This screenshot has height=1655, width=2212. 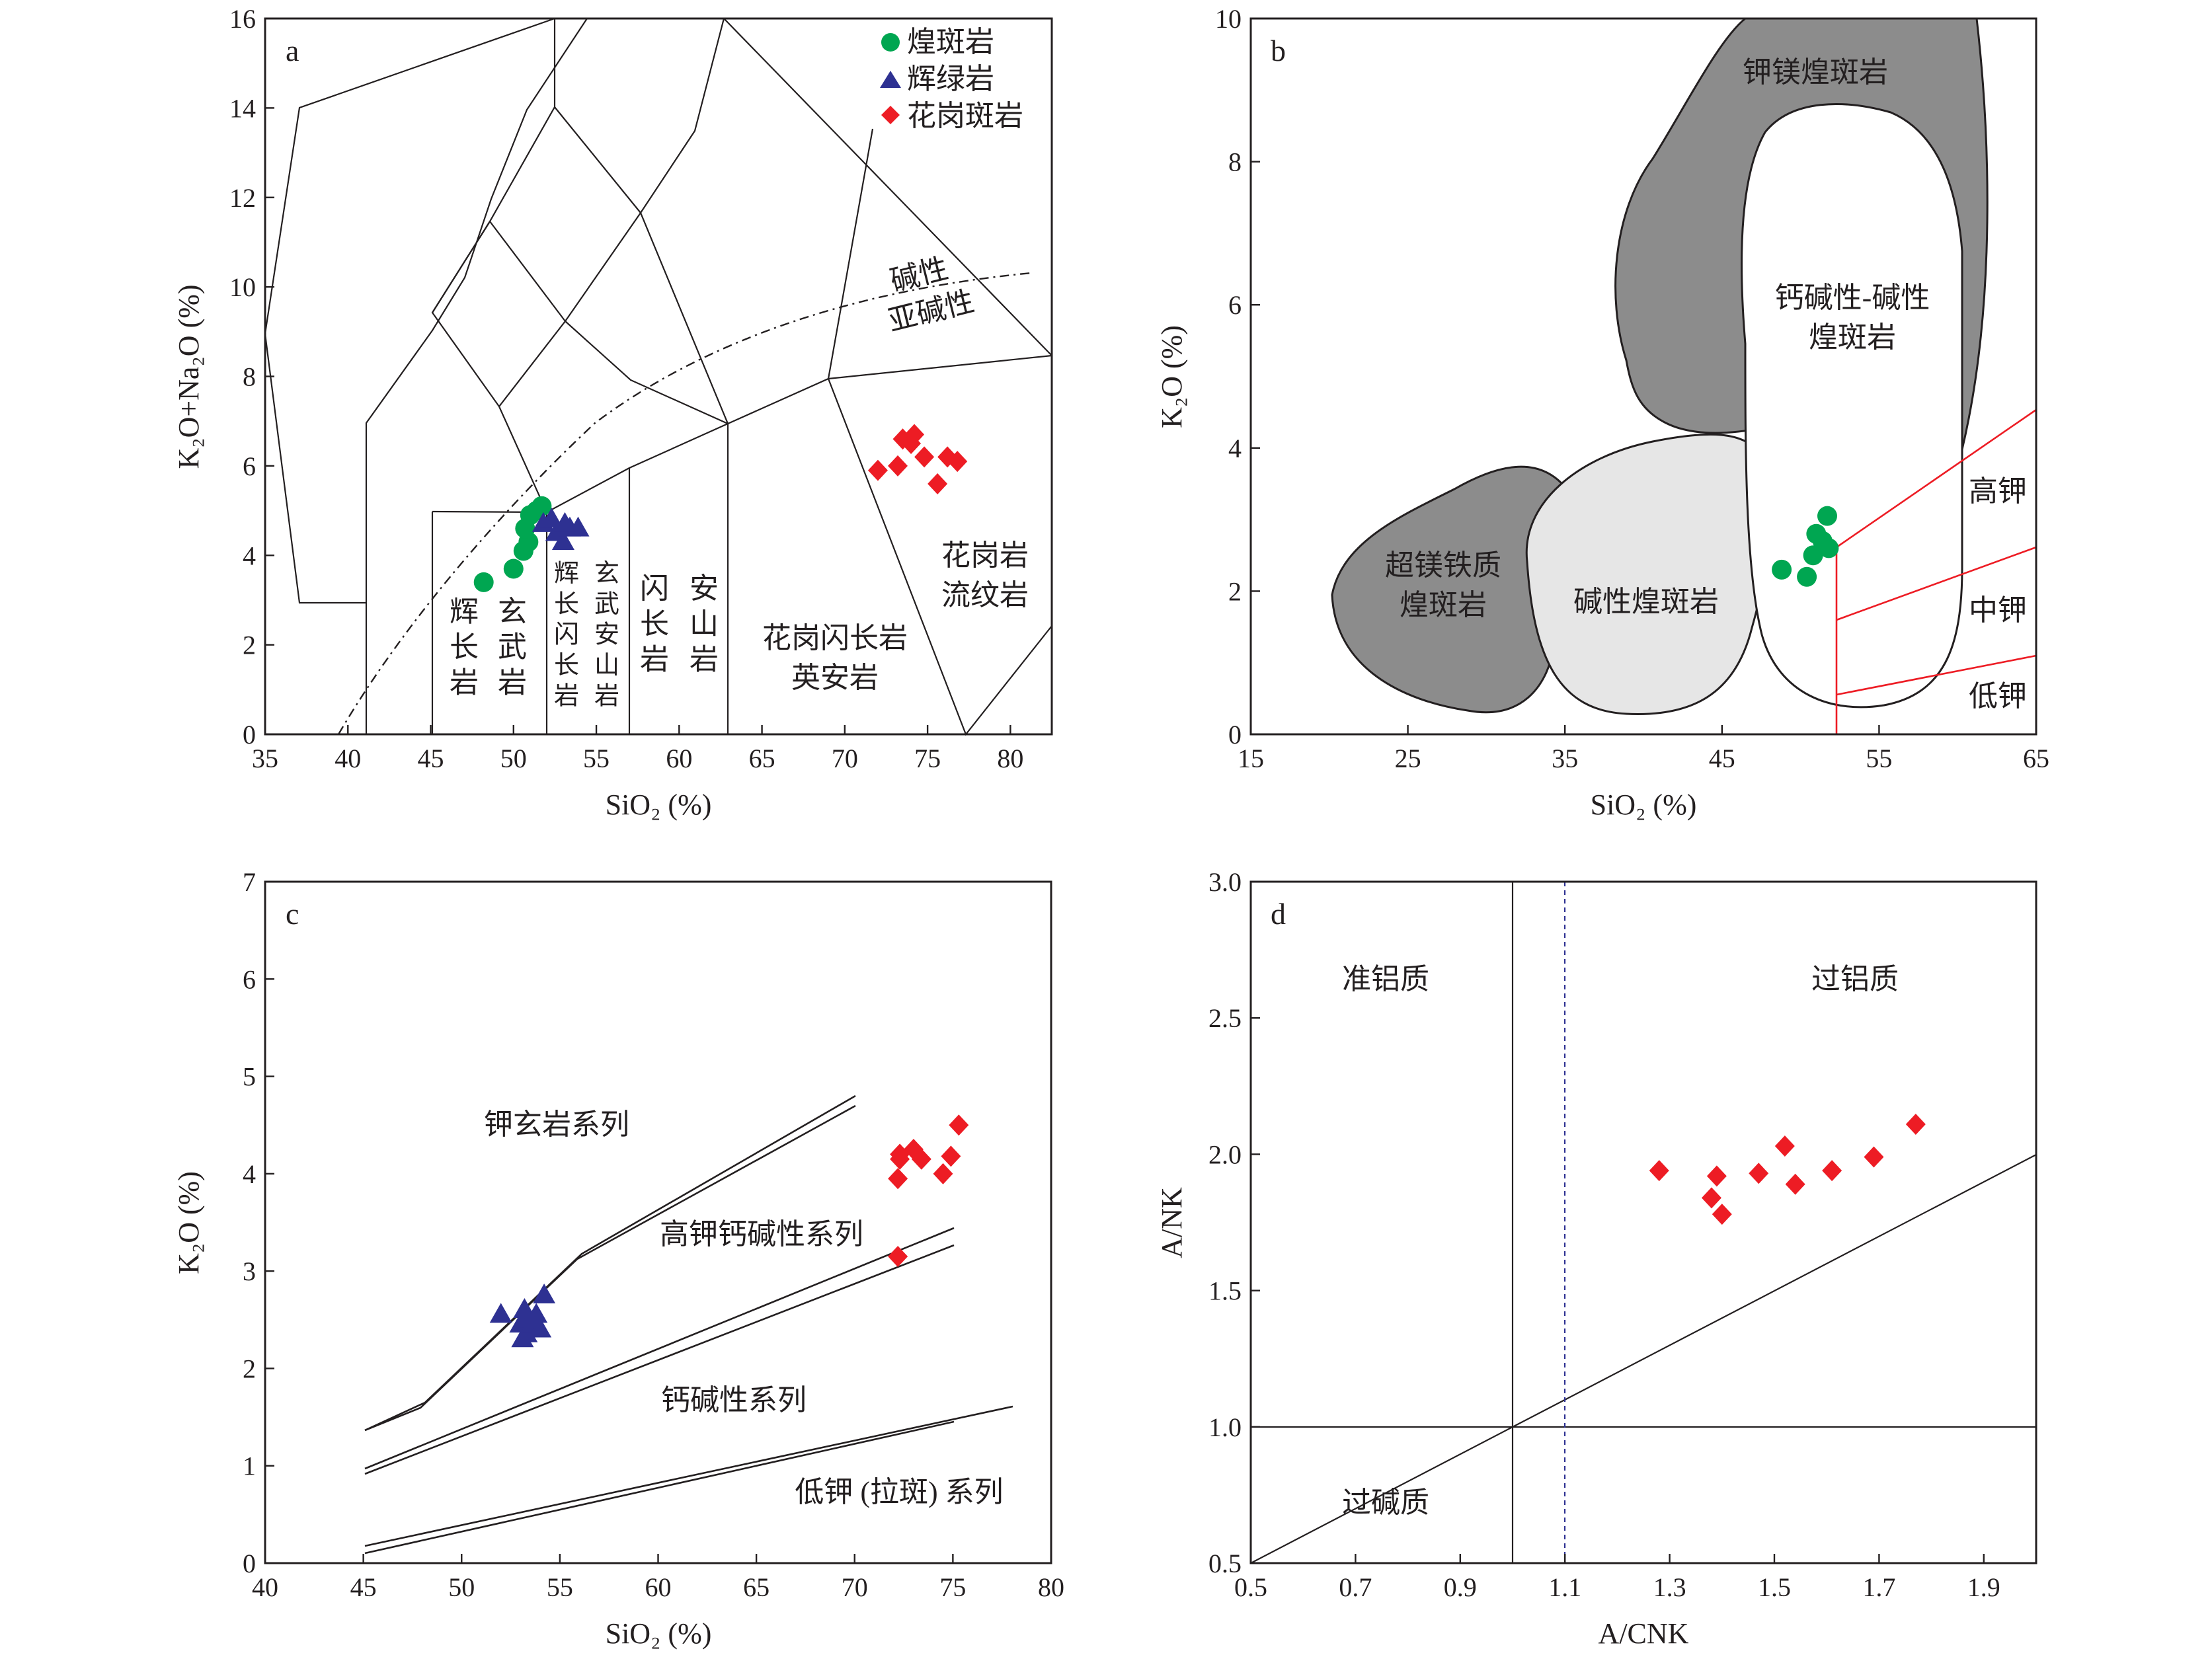 I want to click on panel-d-plot-frame, so click(x=1643, y=1222).